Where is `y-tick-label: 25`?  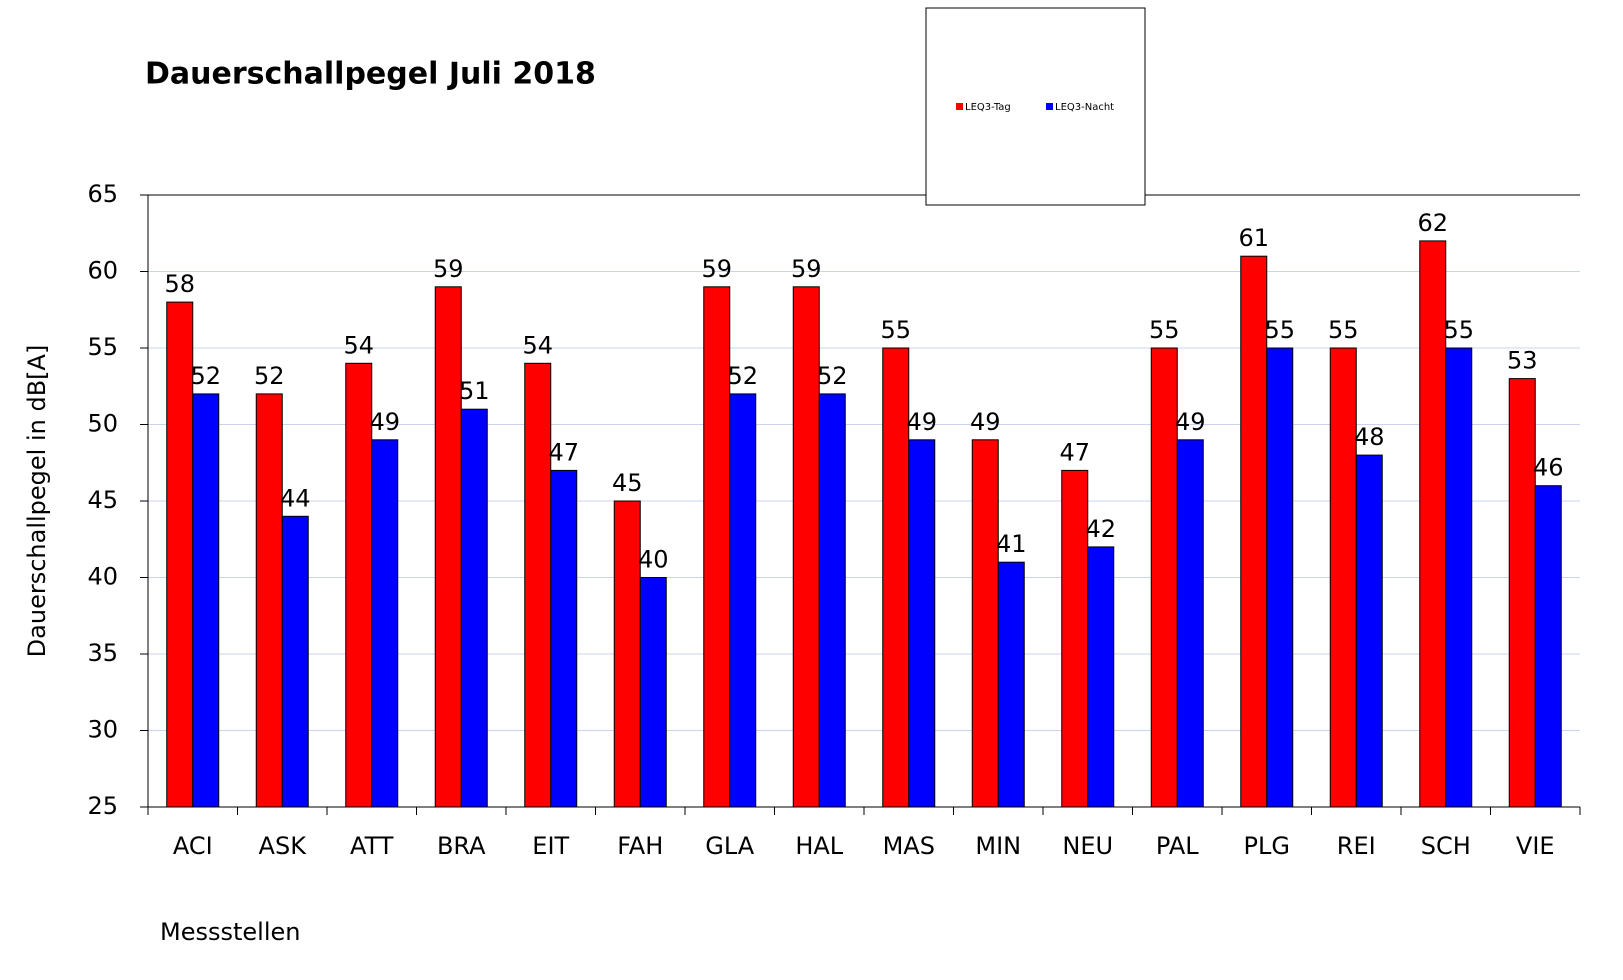
y-tick-label: 25 is located at coordinates (102, 806).